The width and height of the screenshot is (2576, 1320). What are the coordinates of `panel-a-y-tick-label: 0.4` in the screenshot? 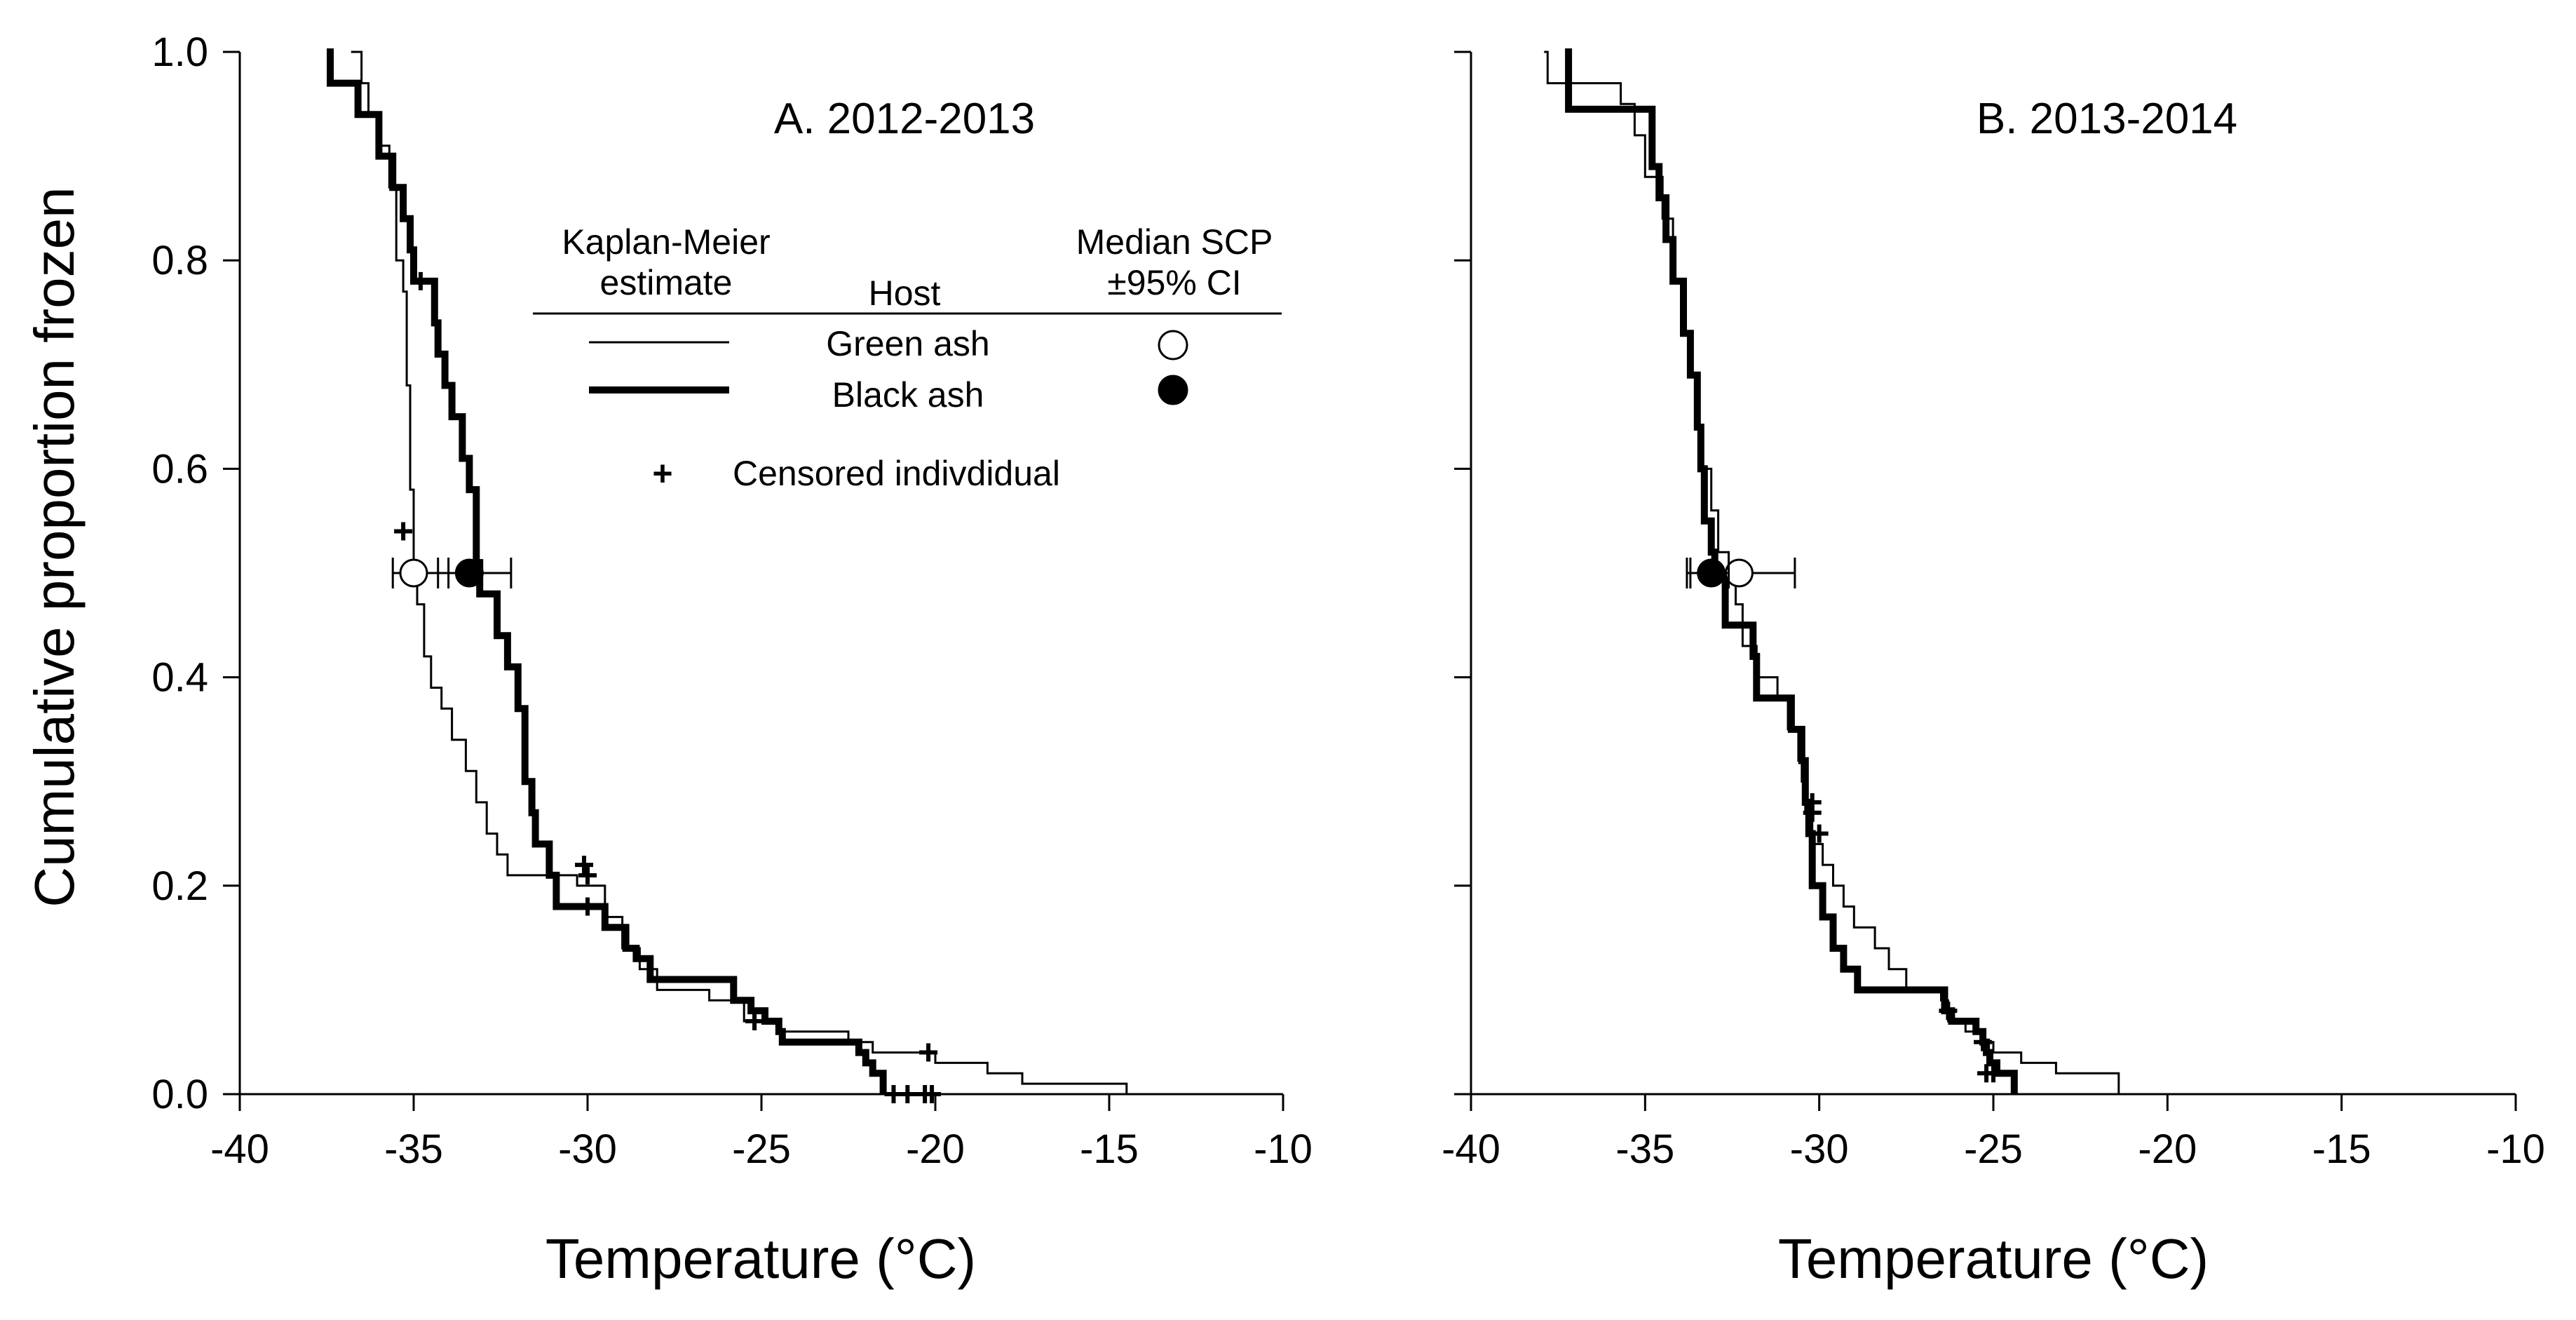 It's located at (179, 678).